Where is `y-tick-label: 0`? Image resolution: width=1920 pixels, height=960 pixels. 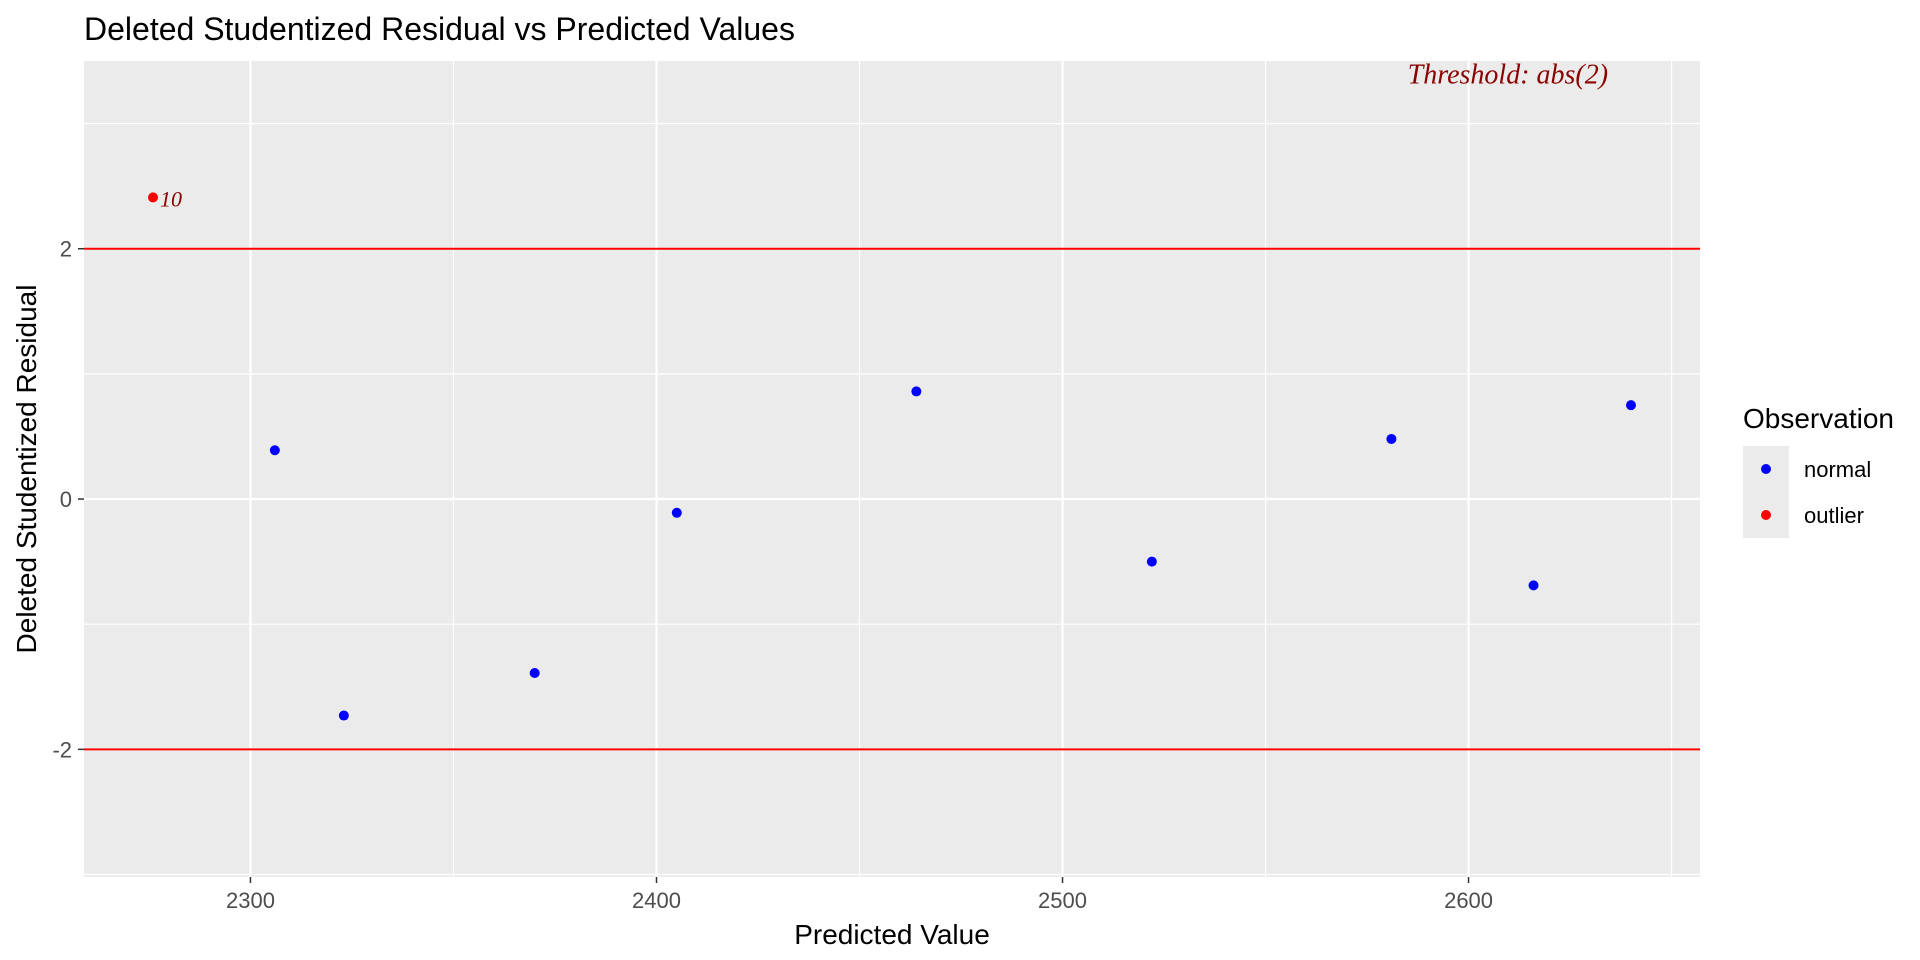
y-tick-label: 0 is located at coordinates (66, 499).